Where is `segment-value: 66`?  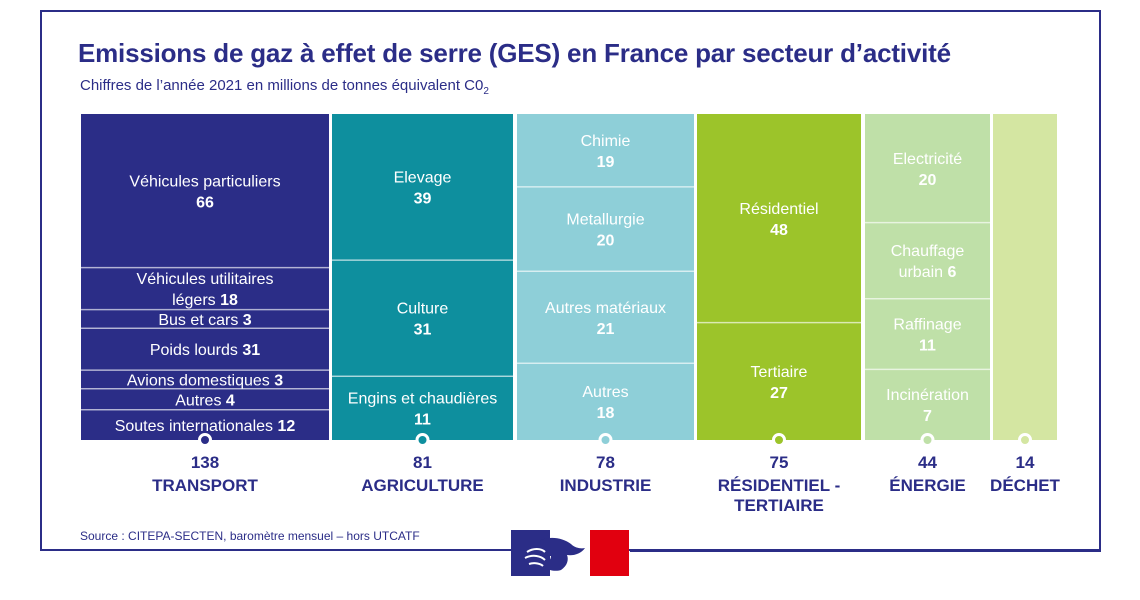 segment-value: 66 is located at coordinates (205, 202).